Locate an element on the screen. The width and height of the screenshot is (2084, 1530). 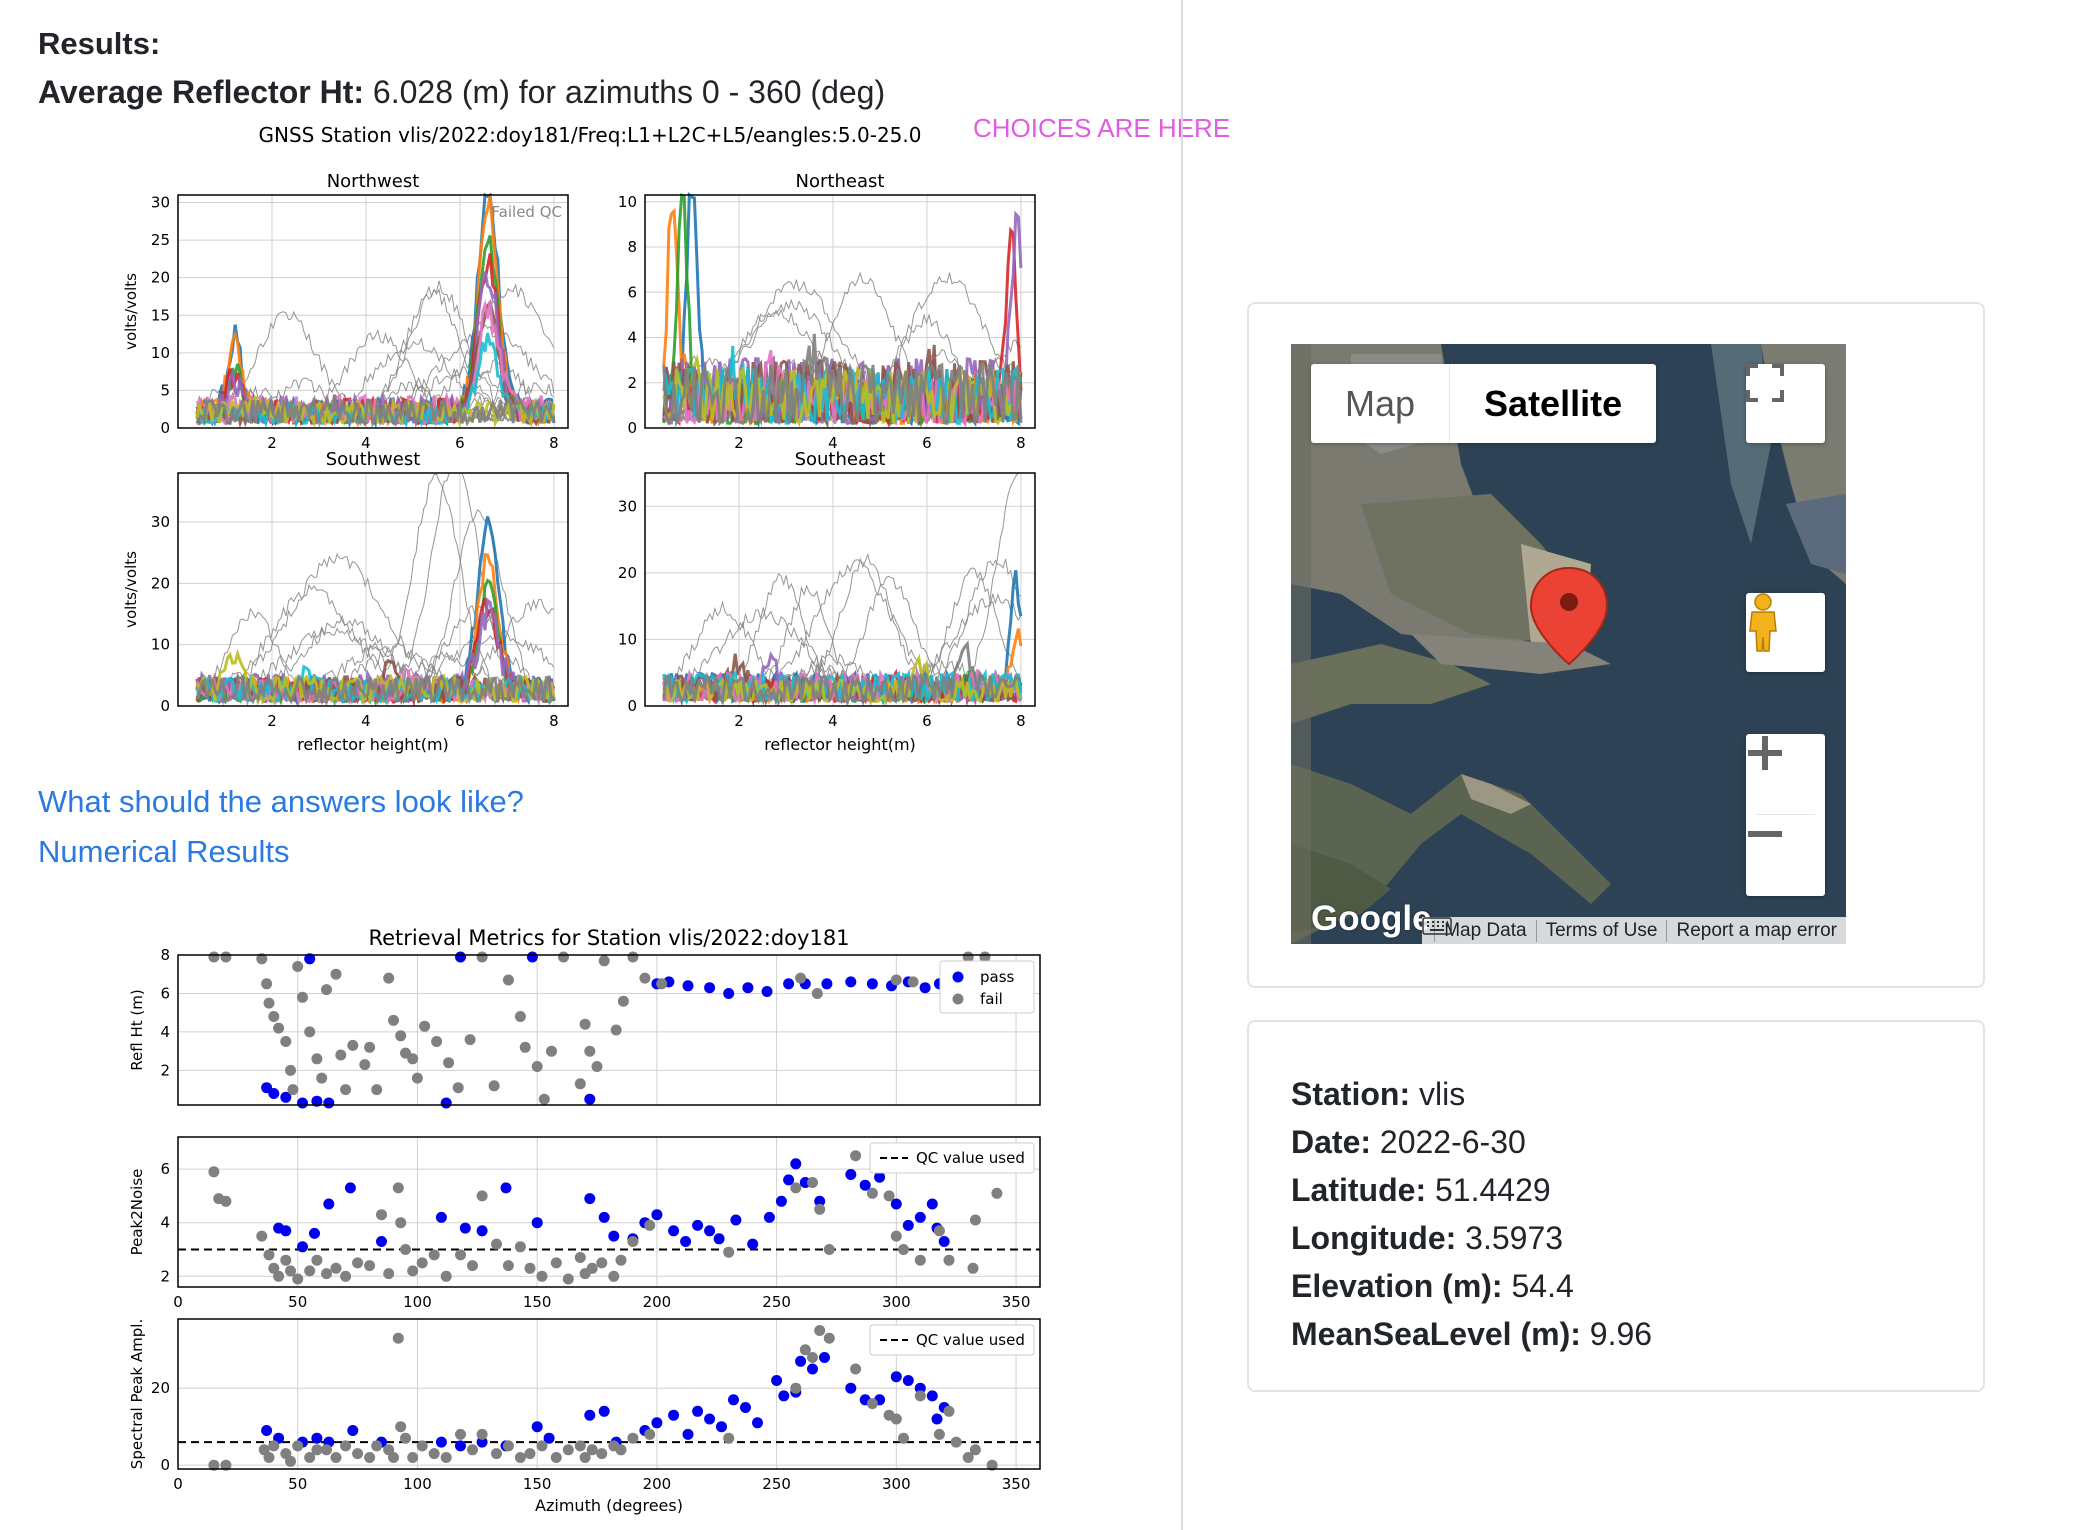
report-map-error-link: Report a map error is located at coordinates (1756, 930).